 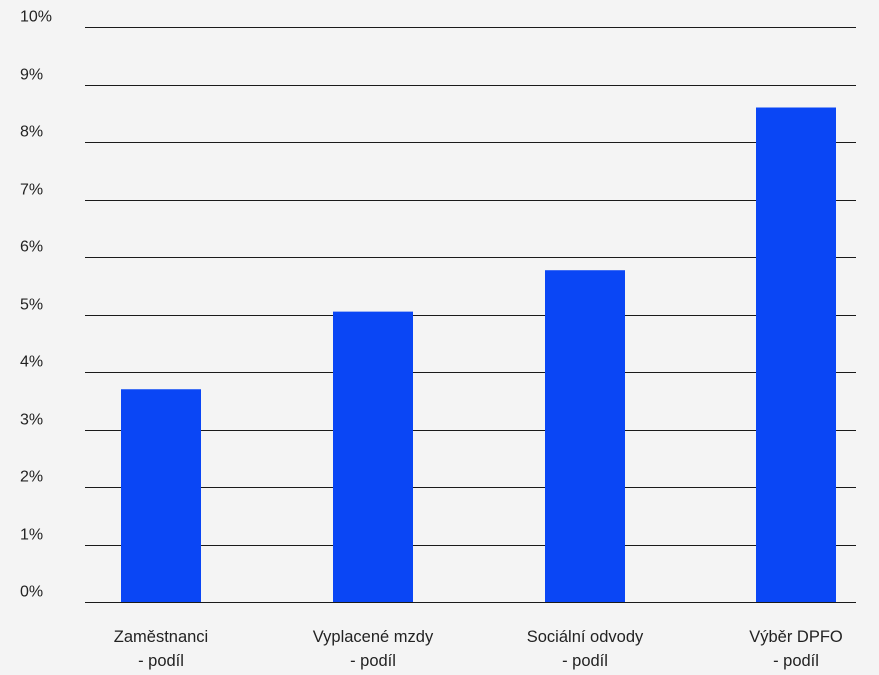 What do you see at coordinates (31, 305) in the screenshot?
I see `y-tick-label: 5%` at bounding box center [31, 305].